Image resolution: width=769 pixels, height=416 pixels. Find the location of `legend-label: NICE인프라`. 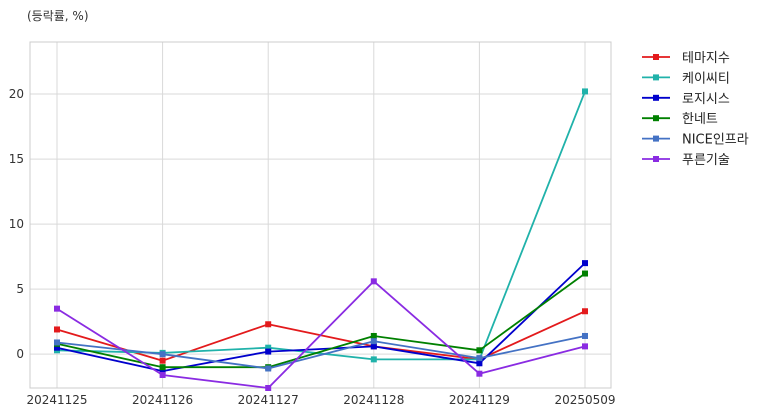

legend-label: NICE인프라 is located at coordinates (715, 140).